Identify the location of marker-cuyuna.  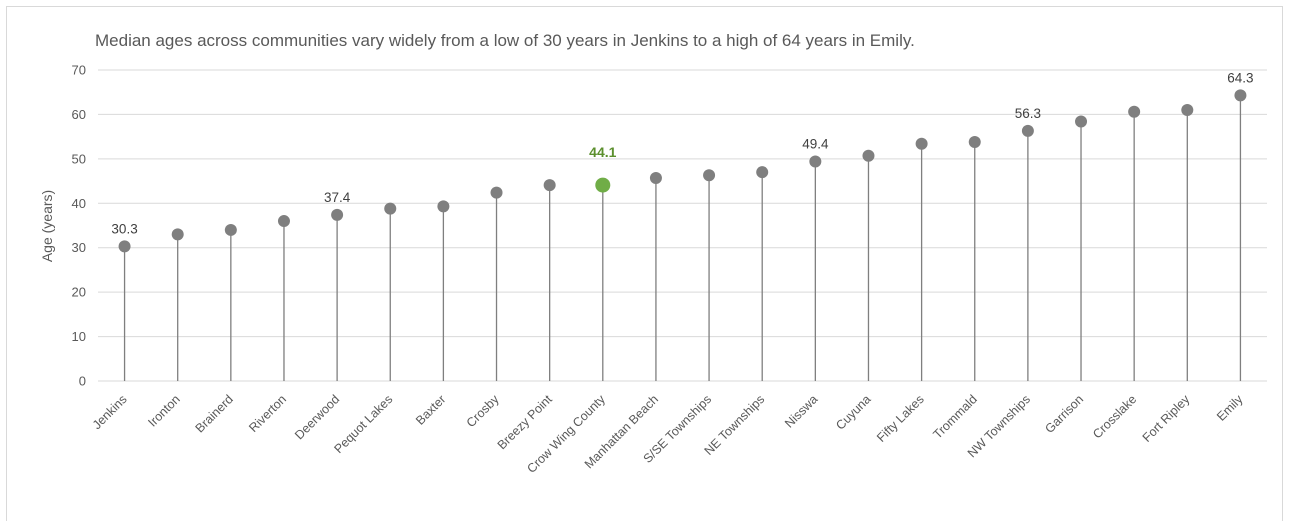
(868, 155).